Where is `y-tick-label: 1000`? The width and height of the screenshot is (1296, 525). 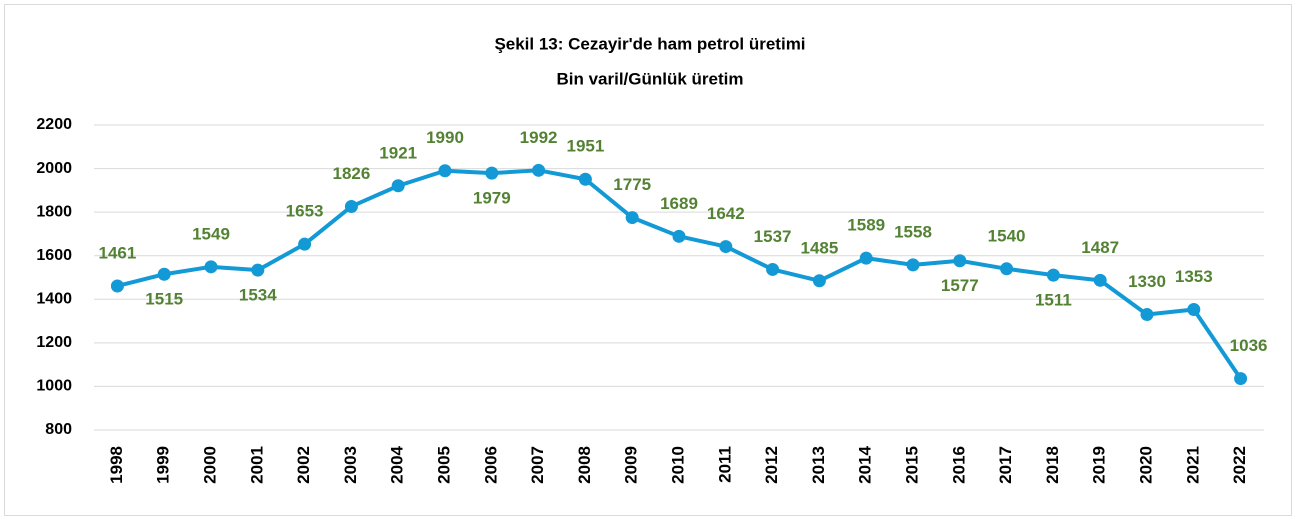 y-tick-label: 1000 is located at coordinates (54, 386).